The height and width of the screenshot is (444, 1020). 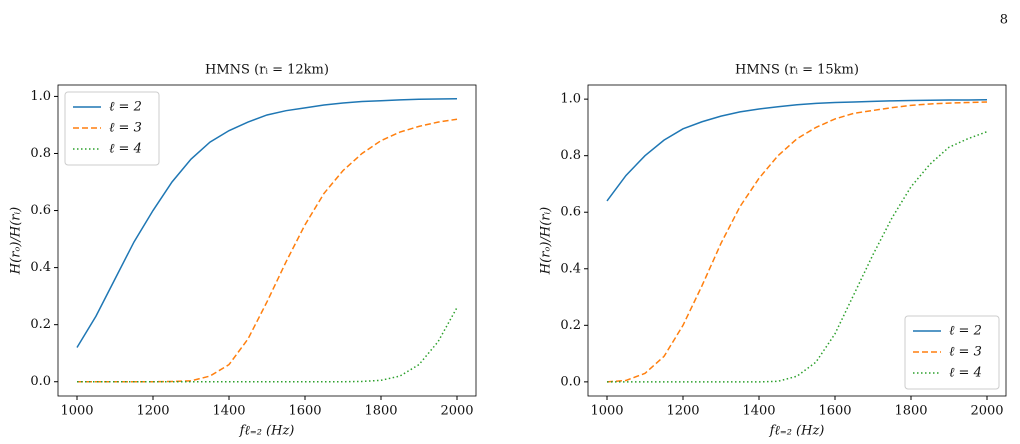 I want to click on chart-title: HMNS (rᵢ = 15km), so click(x=797, y=70).